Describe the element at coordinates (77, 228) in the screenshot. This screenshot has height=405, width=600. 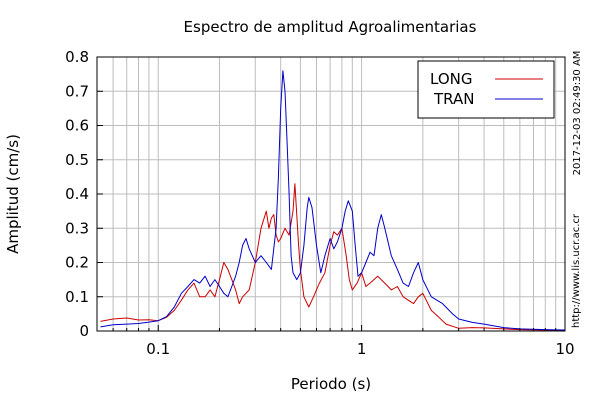
I see `y-tick-label: 0.3` at that location.